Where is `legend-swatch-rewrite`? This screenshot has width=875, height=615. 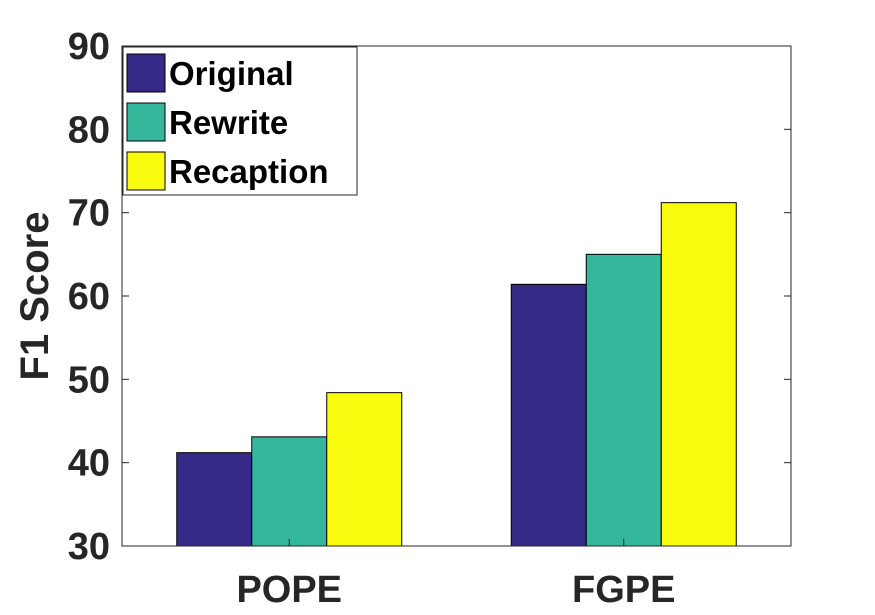 legend-swatch-rewrite is located at coordinates (146, 122).